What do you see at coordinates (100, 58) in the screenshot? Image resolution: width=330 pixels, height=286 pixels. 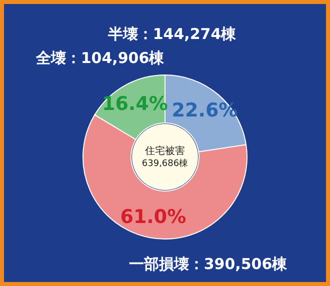 I see `slice-label: 全壊：104,906棟` at bounding box center [100, 58].